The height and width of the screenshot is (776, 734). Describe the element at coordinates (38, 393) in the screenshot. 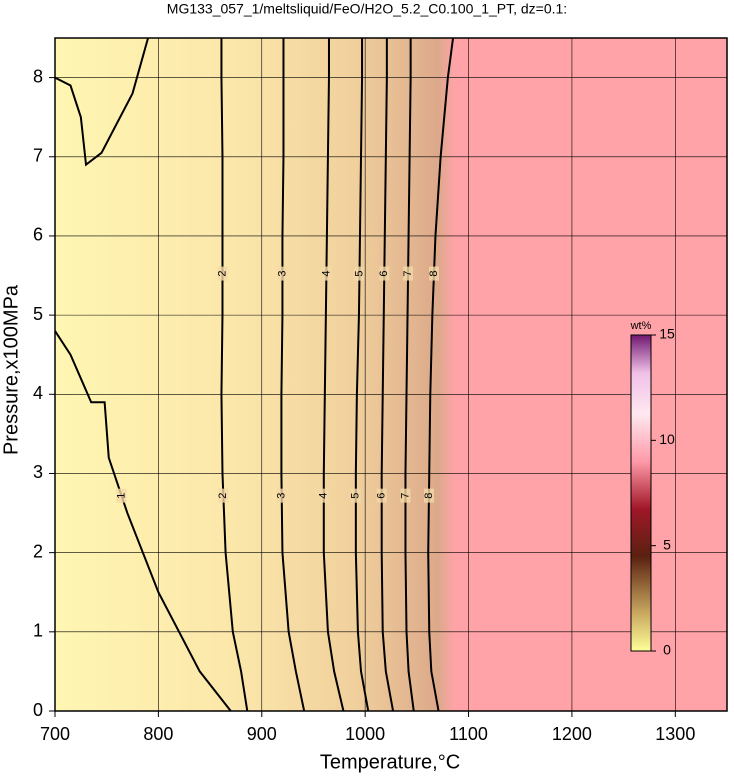

I see `y-tick-label: 4` at that location.